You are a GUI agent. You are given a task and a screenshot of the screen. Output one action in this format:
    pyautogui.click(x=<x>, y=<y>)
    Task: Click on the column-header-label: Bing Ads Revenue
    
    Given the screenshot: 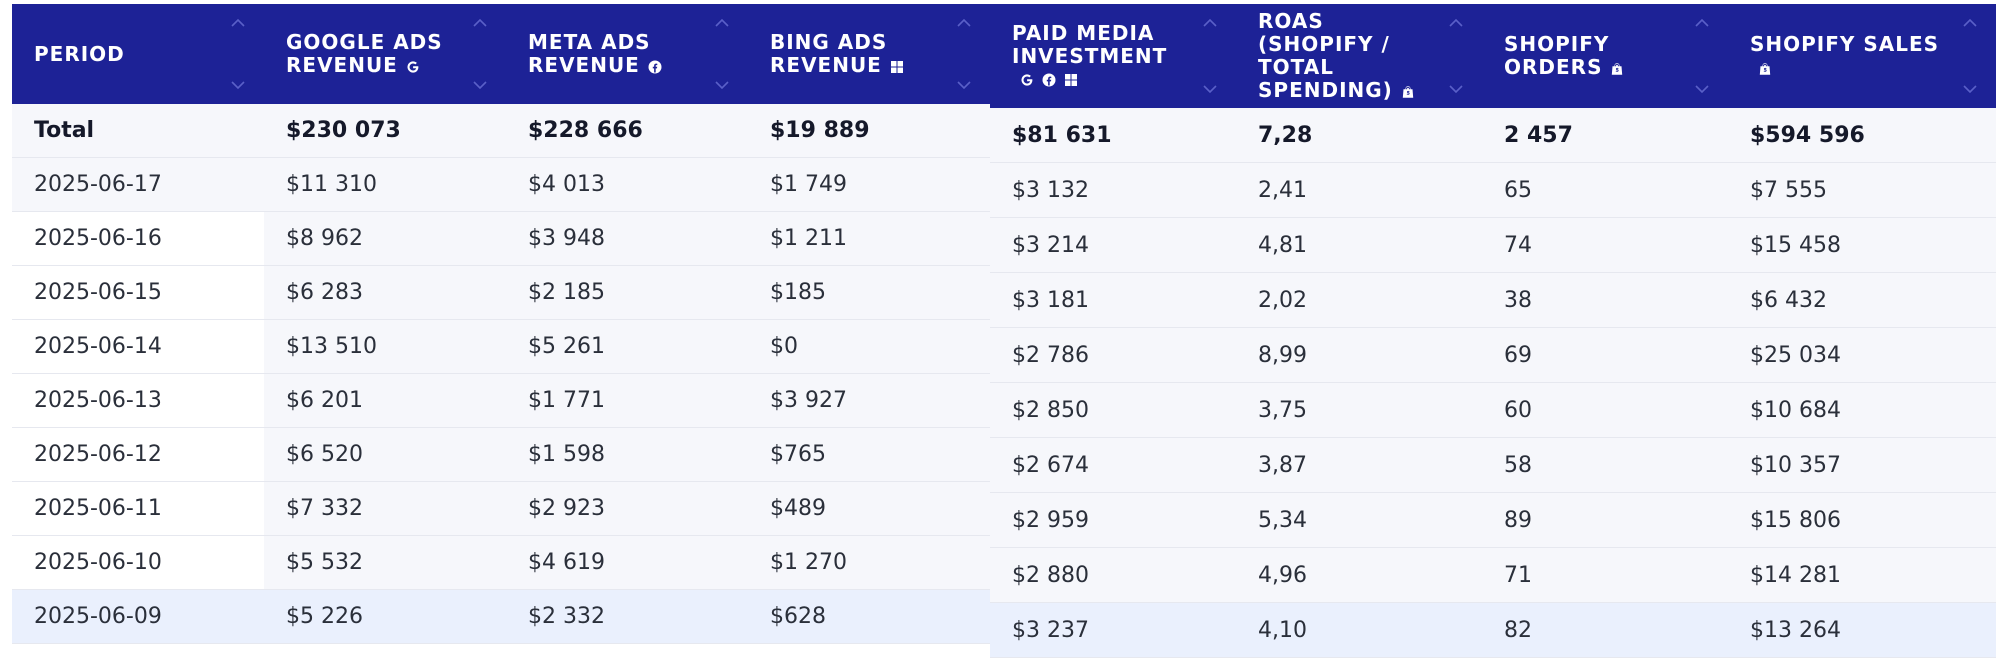 What is the action you would take?
    pyautogui.click(x=862, y=54)
    